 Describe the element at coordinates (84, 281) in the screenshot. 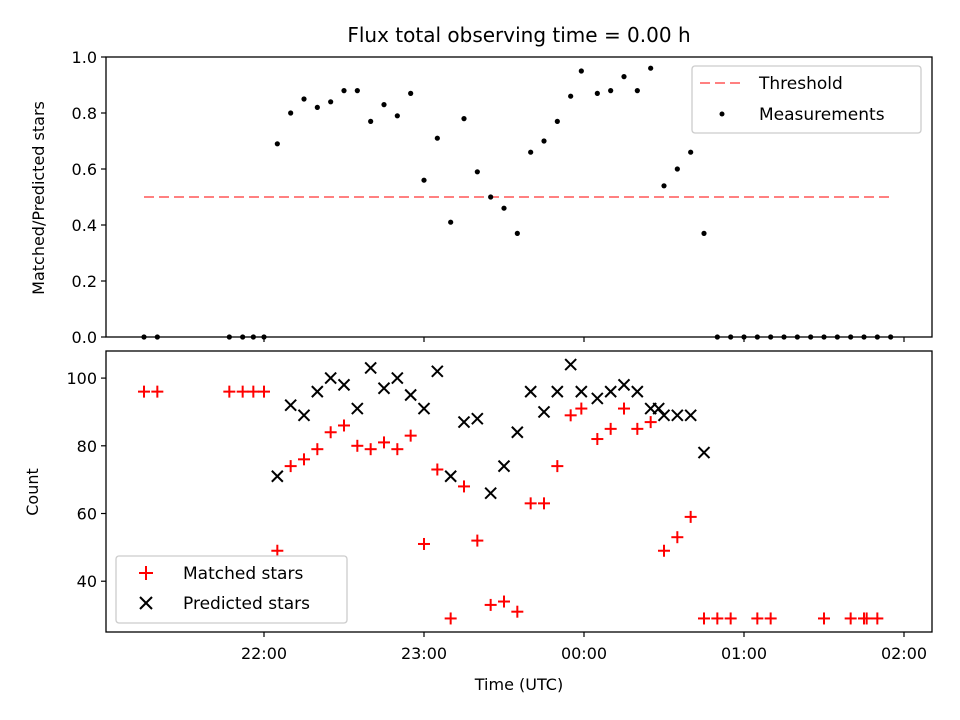

I see `top-y-tick-label: 0.2` at that location.